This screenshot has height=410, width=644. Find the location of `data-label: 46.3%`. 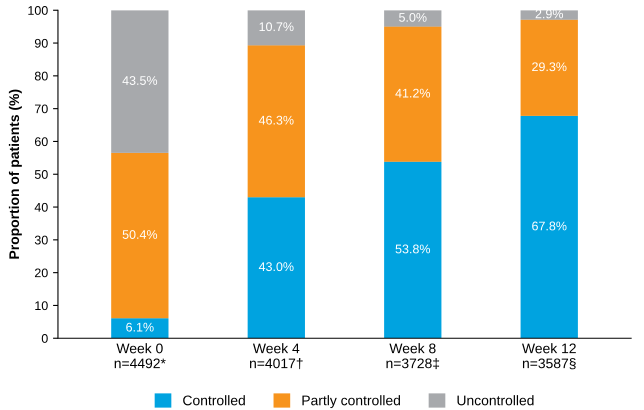

data-label: 46.3% is located at coordinates (276, 120).